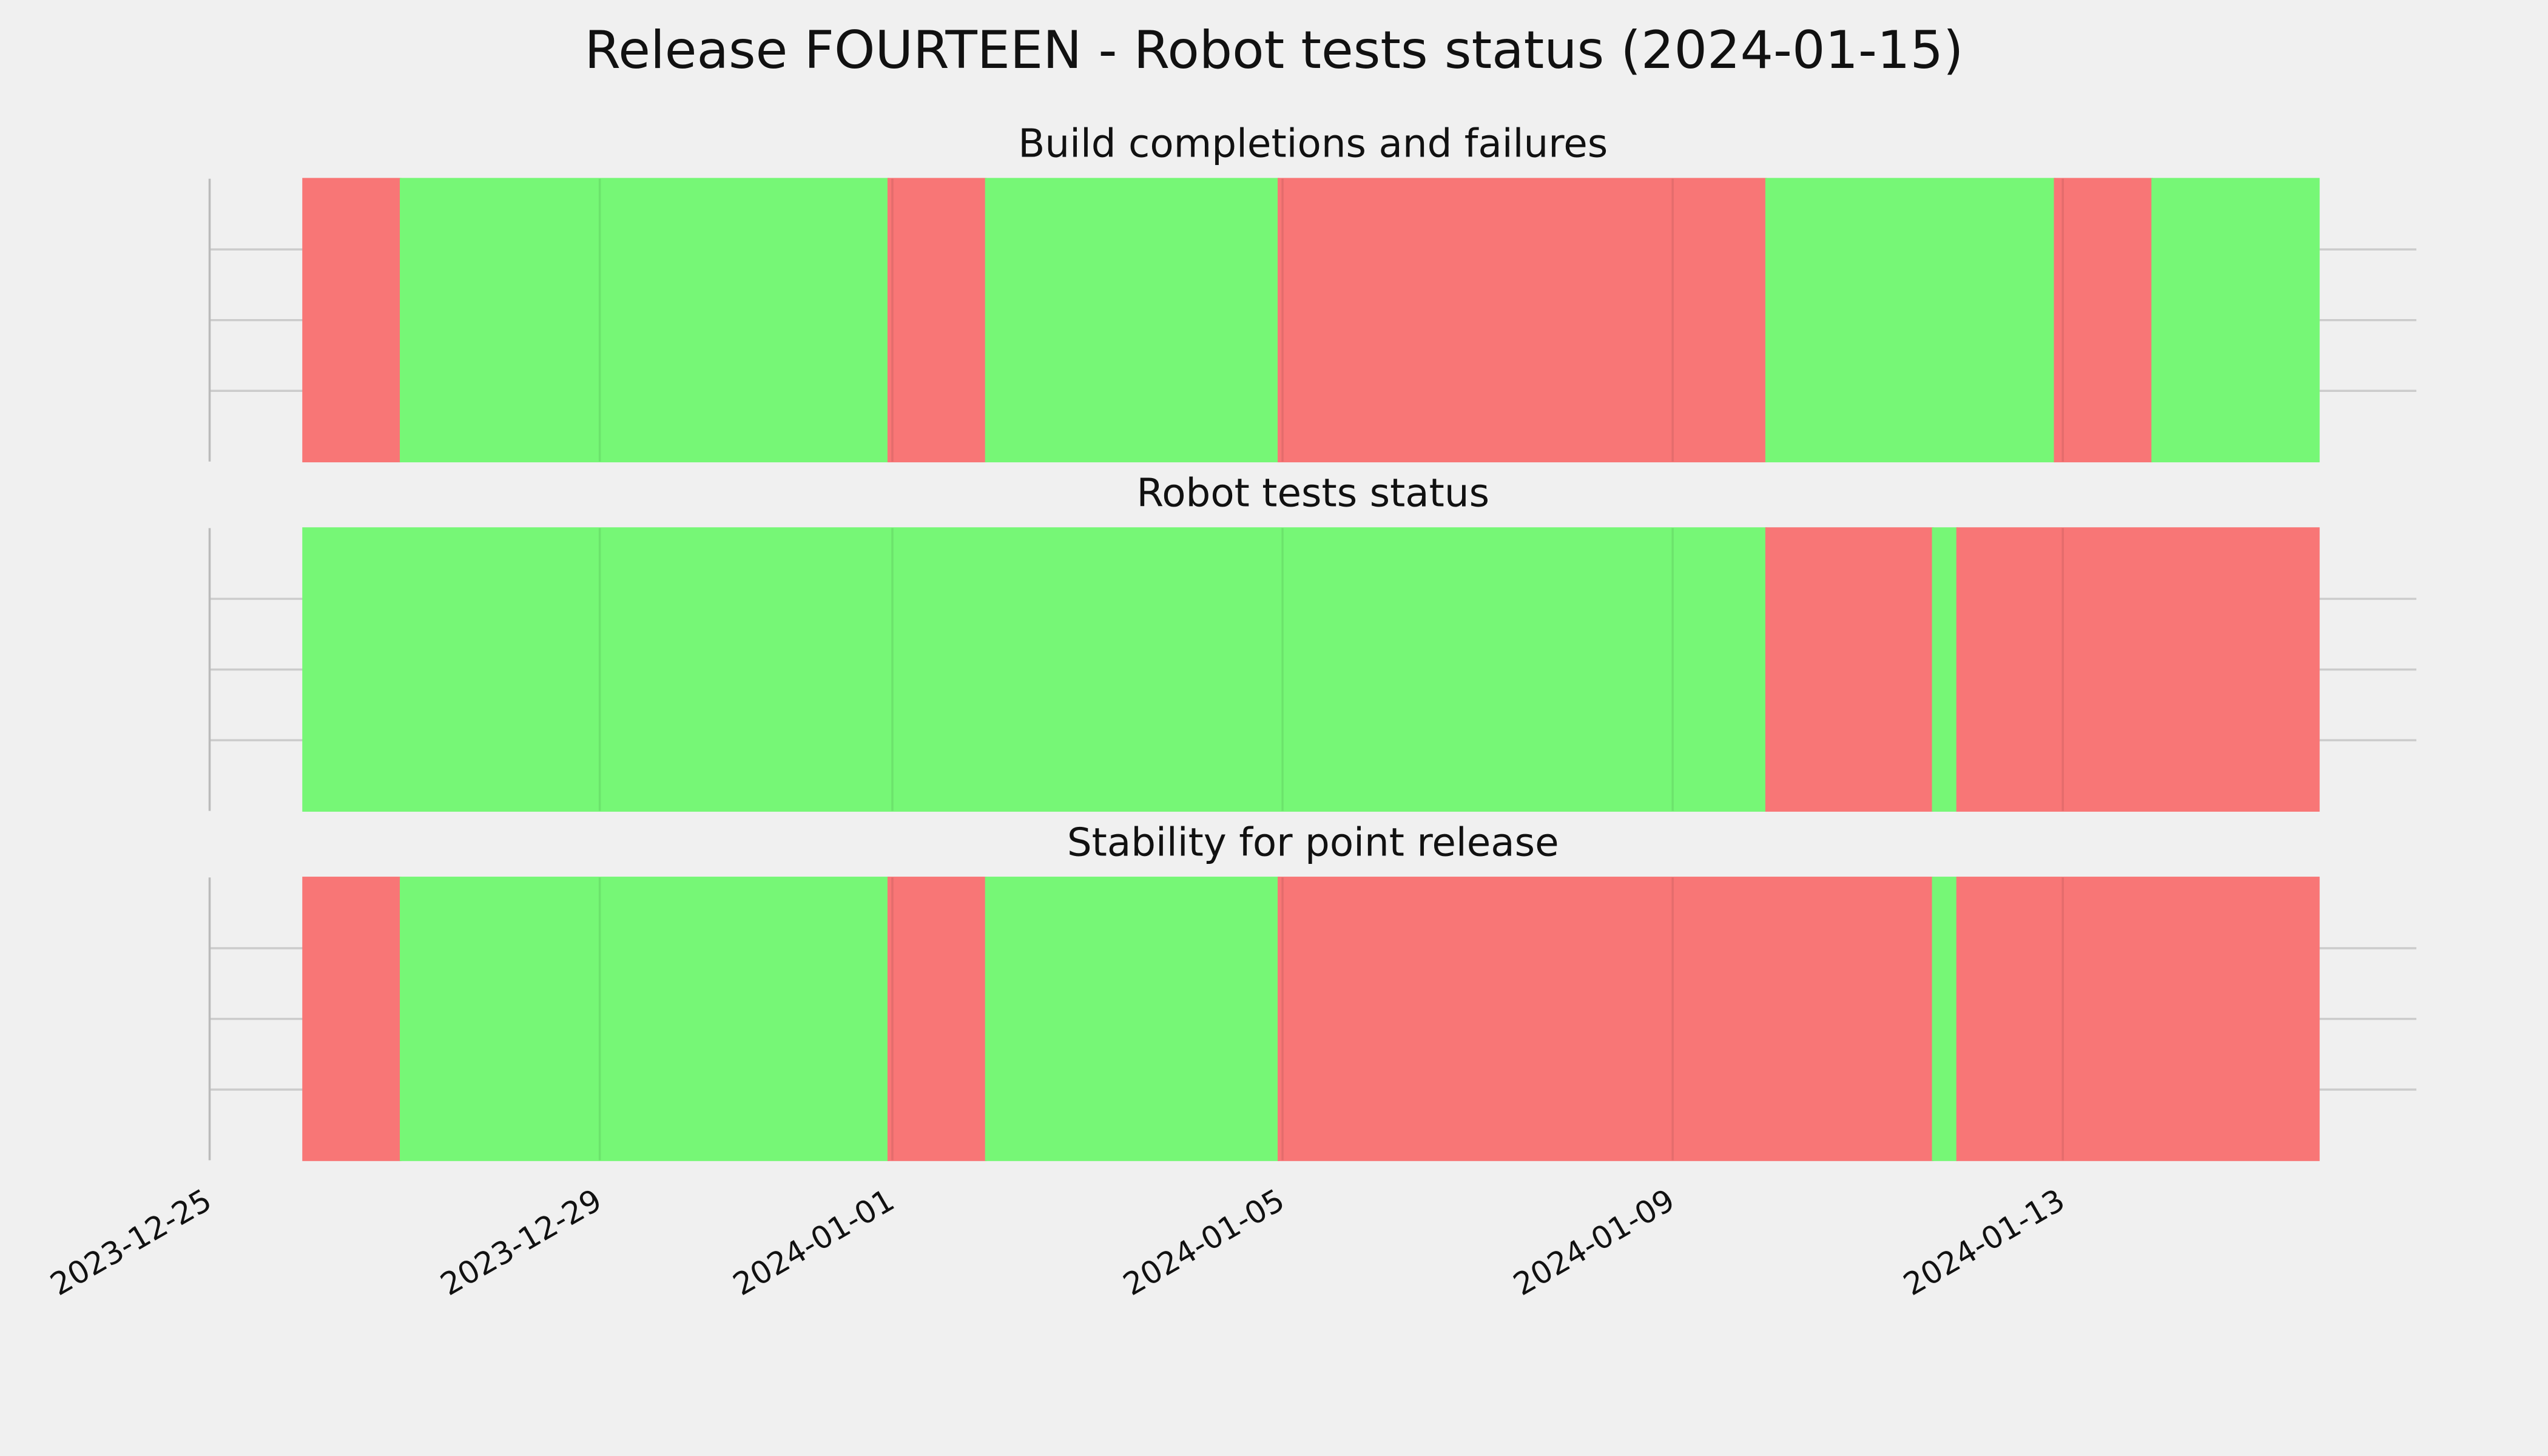  Describe the element at coordinates (1312, 493) in the screenshot. I see `panel-title: Robot tests status` at that location.